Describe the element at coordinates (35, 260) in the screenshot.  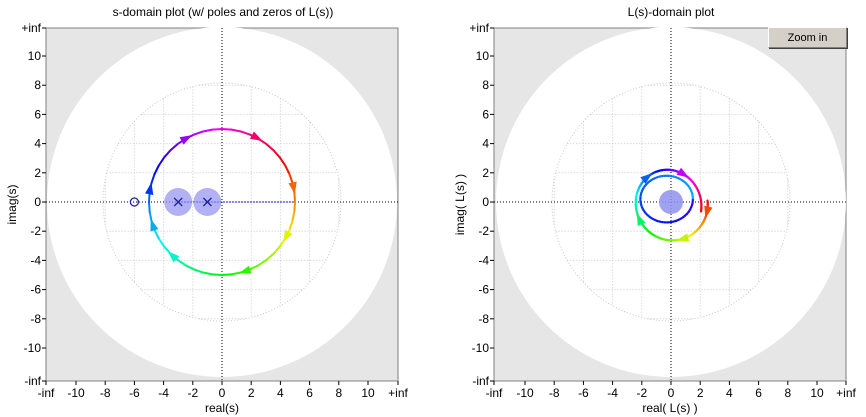
I see `s-domain-y-tick-label: -4` at that location.